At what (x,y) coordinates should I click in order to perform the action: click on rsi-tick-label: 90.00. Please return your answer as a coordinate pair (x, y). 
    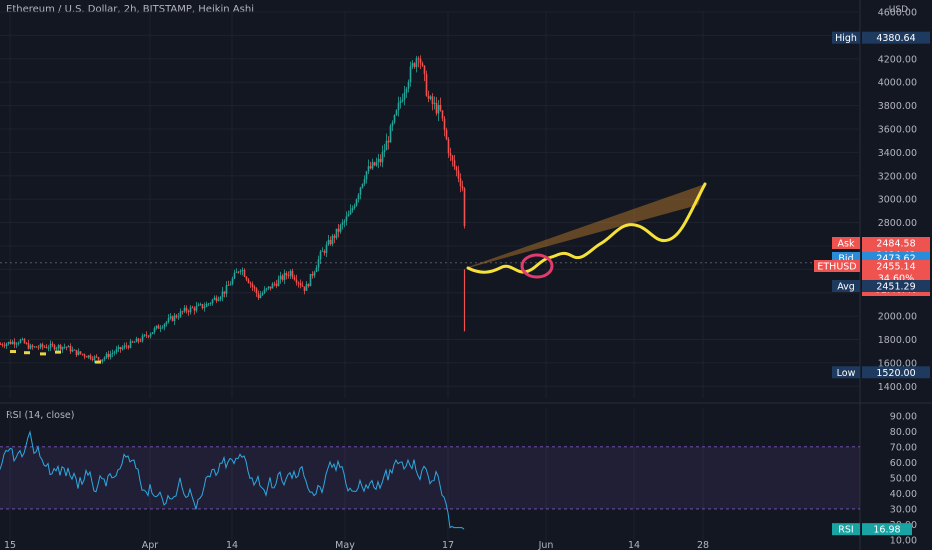
    Looking at the image, I should click on (903, 416).